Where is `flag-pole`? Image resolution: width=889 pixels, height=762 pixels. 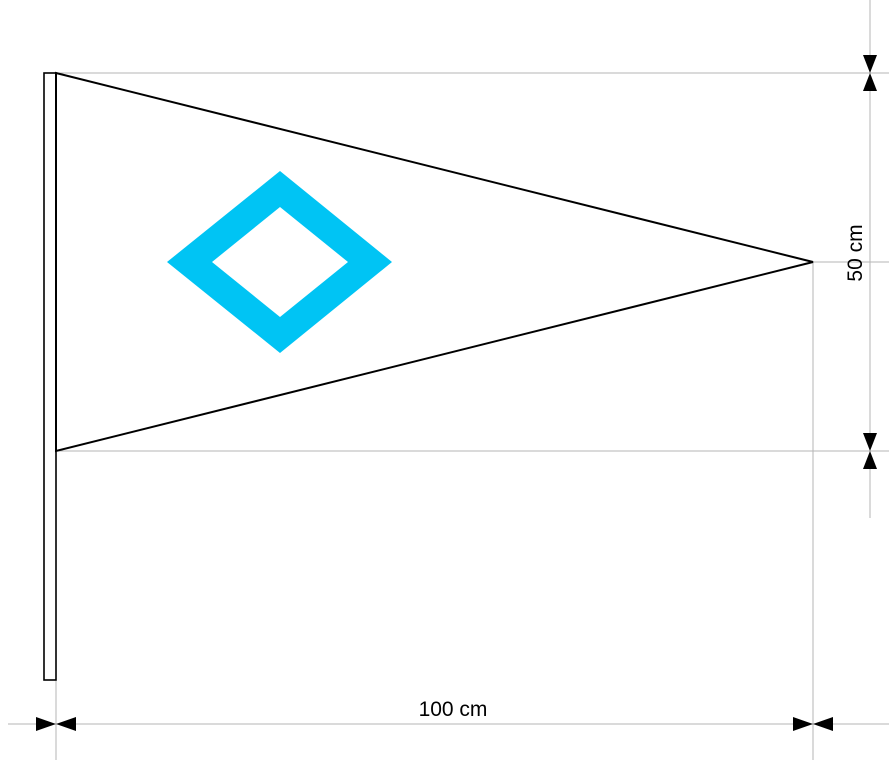 flag-pole is located at coordinates (50, 376).